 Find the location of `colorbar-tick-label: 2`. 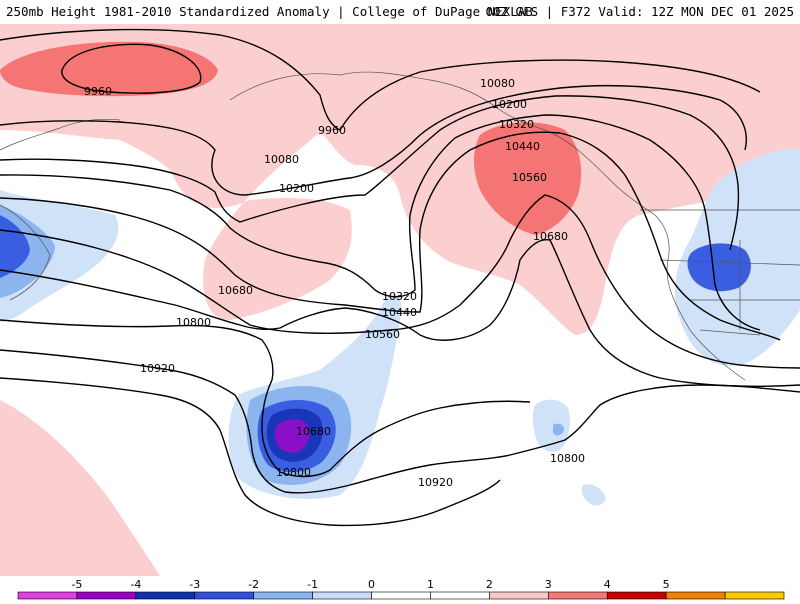

colorbar-tick-label: 2 is located at coordinates (489, 584).